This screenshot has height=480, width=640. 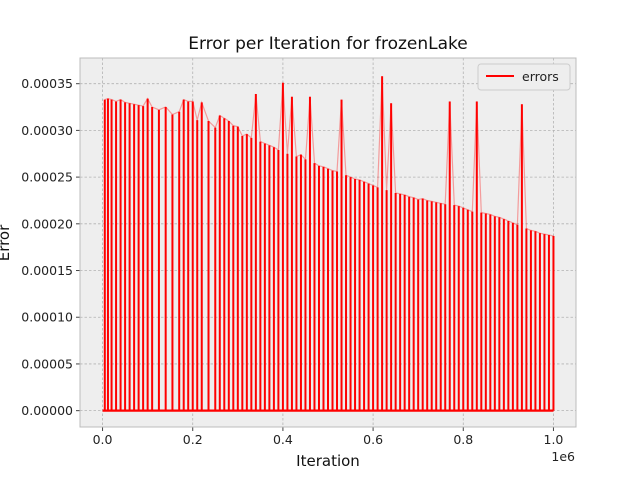 What do you see at coordinates (47, 83) in the screenshot?
I see `y-tick-label: 0.00035` at bounding box center [47, 83].